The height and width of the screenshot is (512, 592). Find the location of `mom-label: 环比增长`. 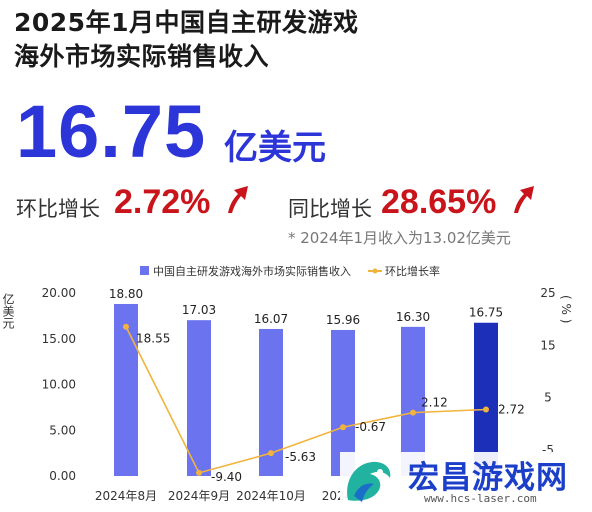

mom-label: 环比增长 is located at coordinates (58, 209).